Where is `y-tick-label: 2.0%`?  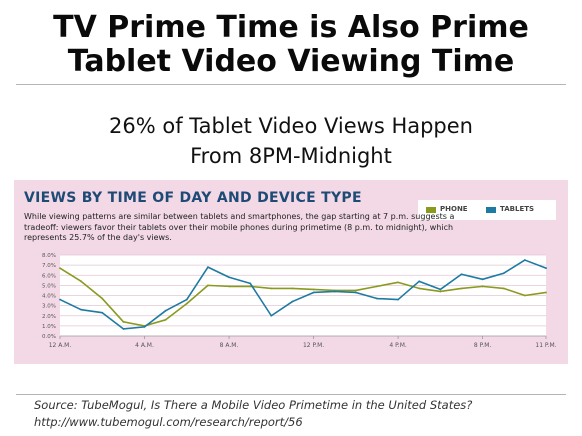 y-tick-label: 2.0% is located at coordinates (49, 317).